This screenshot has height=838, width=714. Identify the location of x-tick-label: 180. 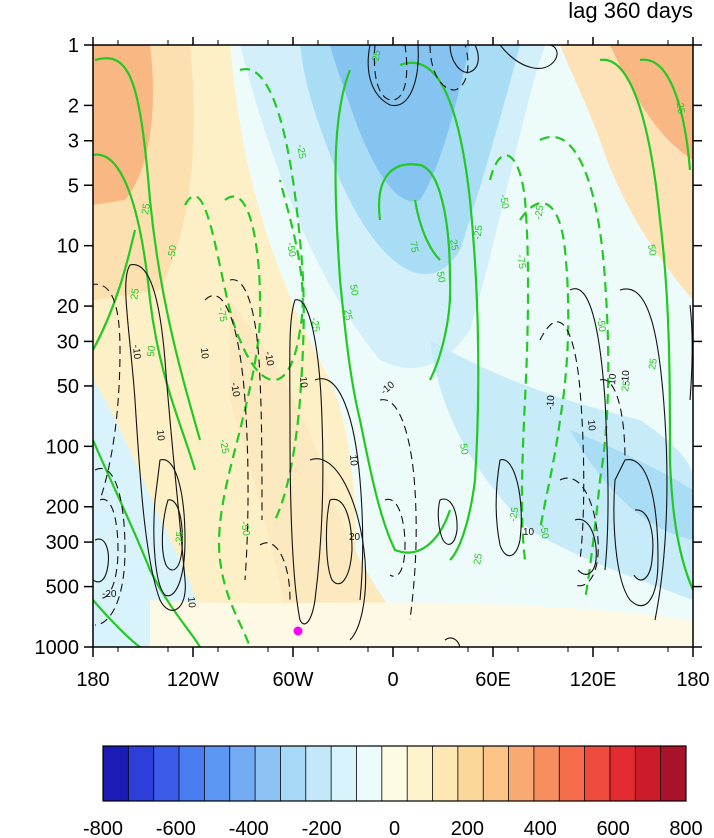
(692, 680).